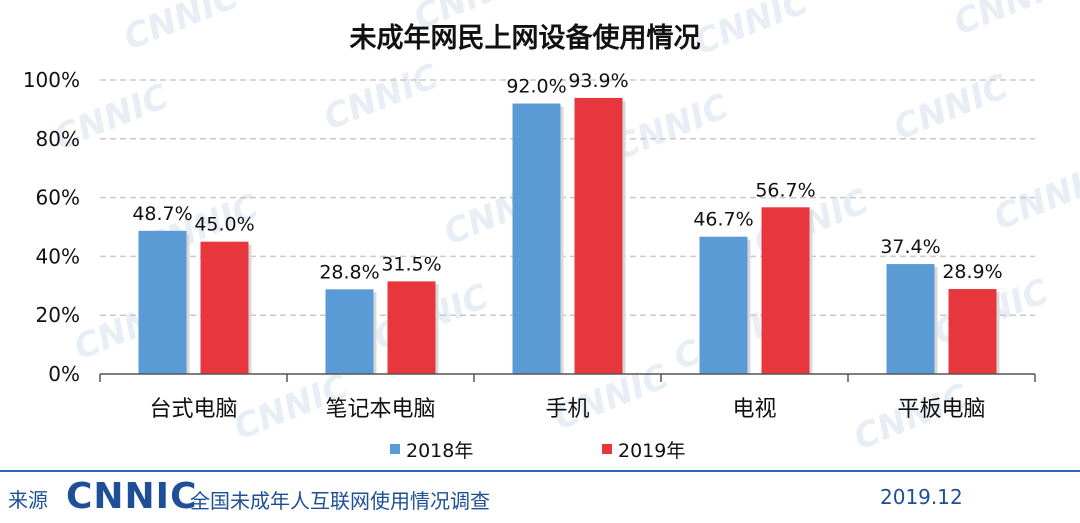  I want to click on data-label: 31.5%, so click(411, 264).